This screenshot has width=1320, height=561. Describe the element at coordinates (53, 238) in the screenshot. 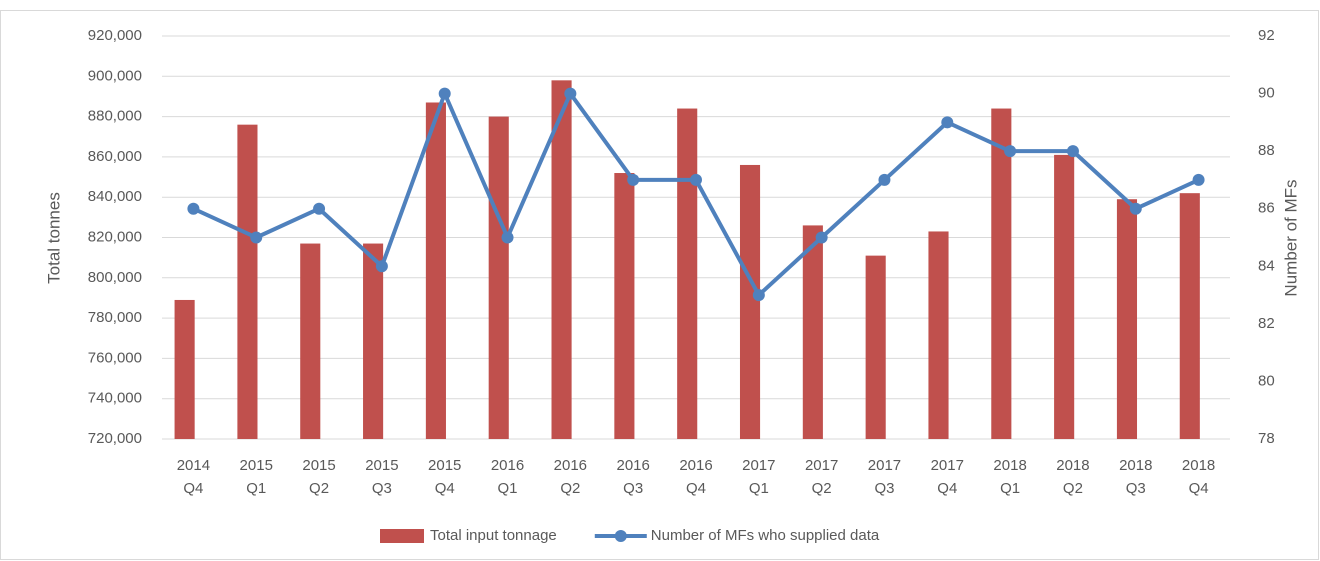

I see `y-axis-title: Total tonnes` at that location.